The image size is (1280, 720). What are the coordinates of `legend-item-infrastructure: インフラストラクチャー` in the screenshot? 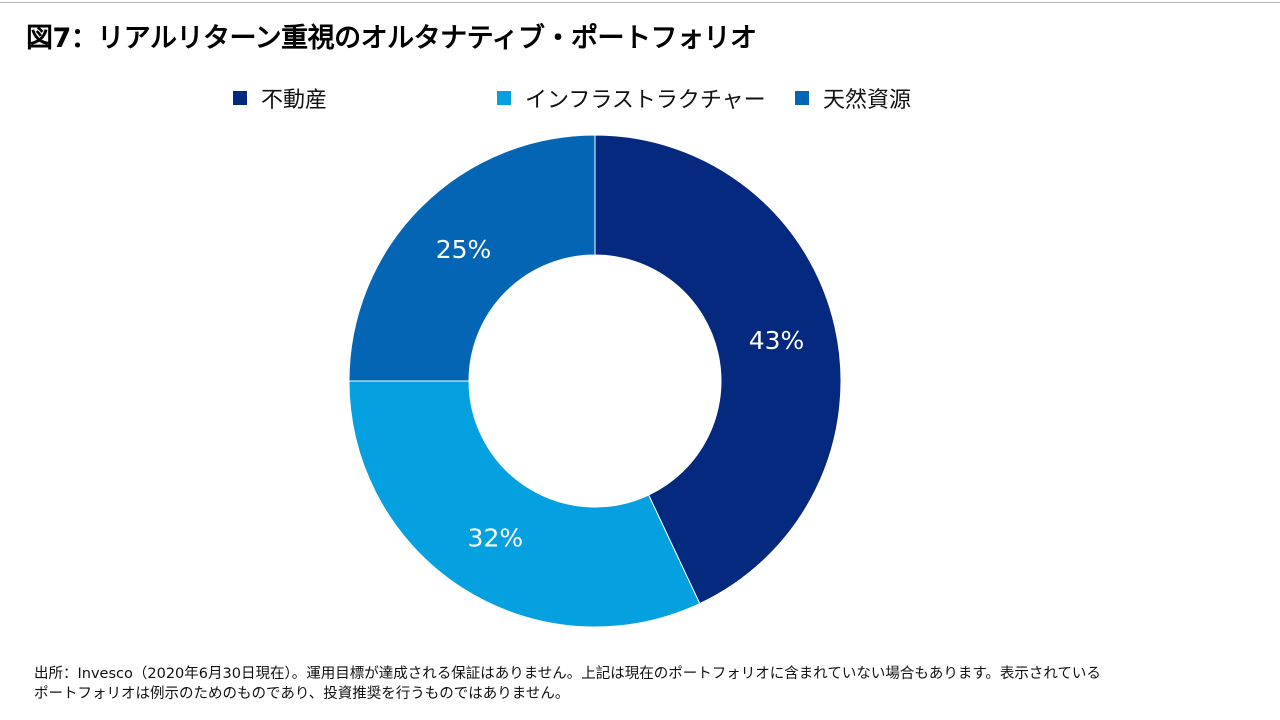 It's located at (631, 99).